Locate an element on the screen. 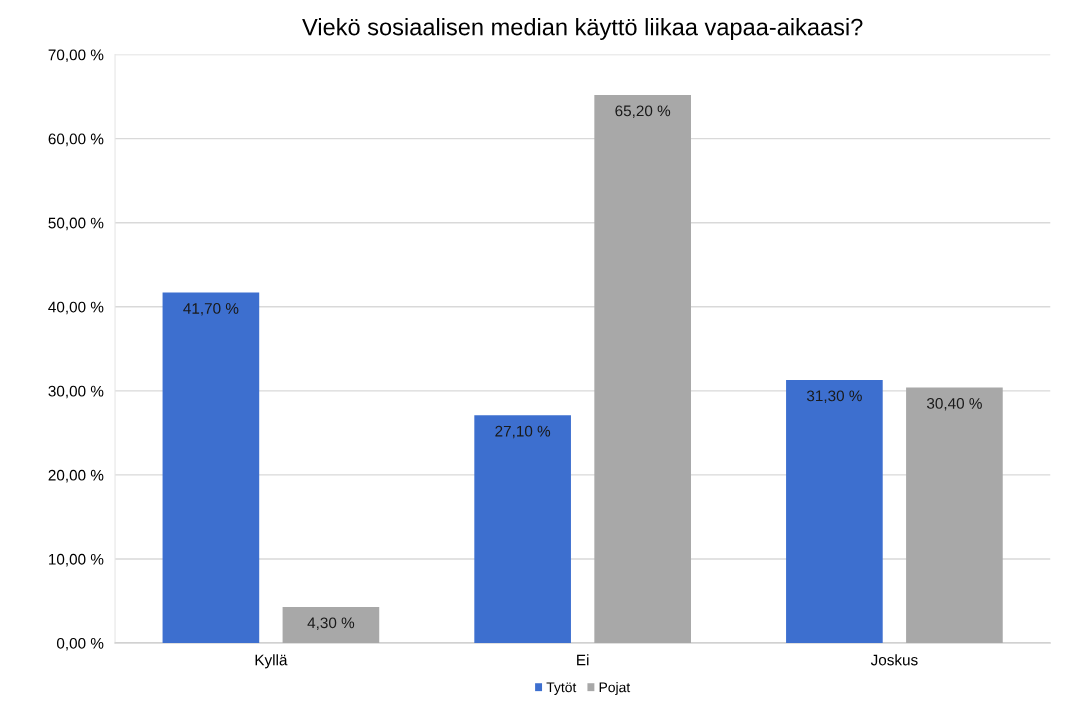 The image size is (1075, 709). data-label: 30,40 % is located at coordinates (954, 404).